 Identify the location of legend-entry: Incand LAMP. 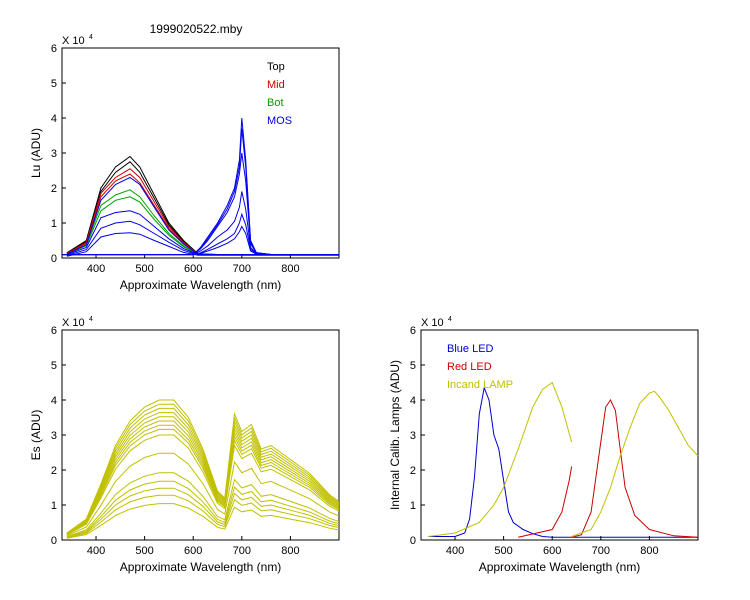
(480, 385).